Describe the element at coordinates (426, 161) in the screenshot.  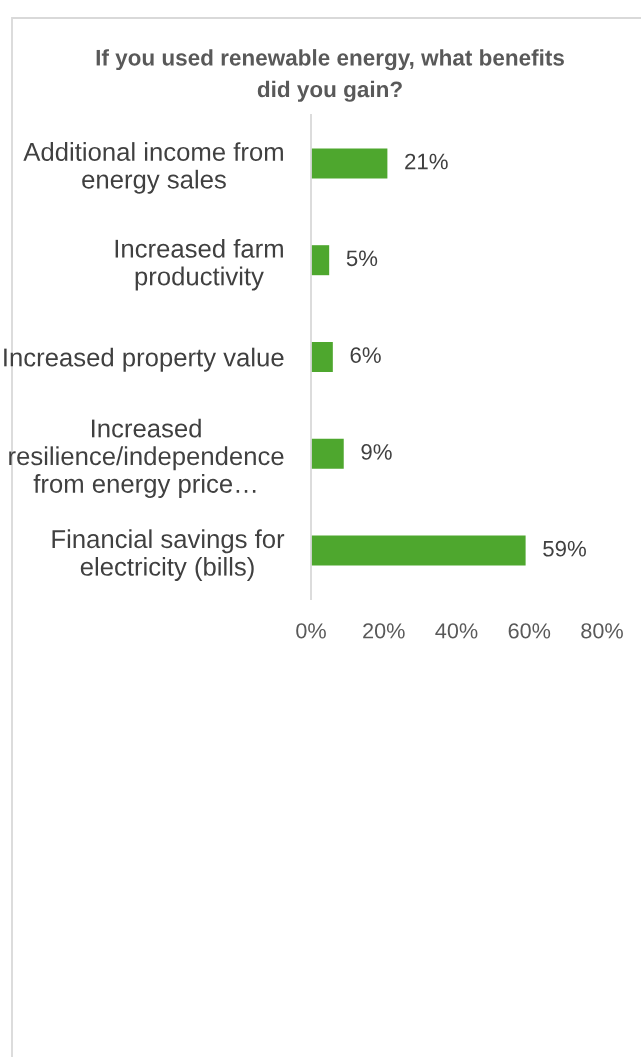
I see `data-label: 21%` at that location.